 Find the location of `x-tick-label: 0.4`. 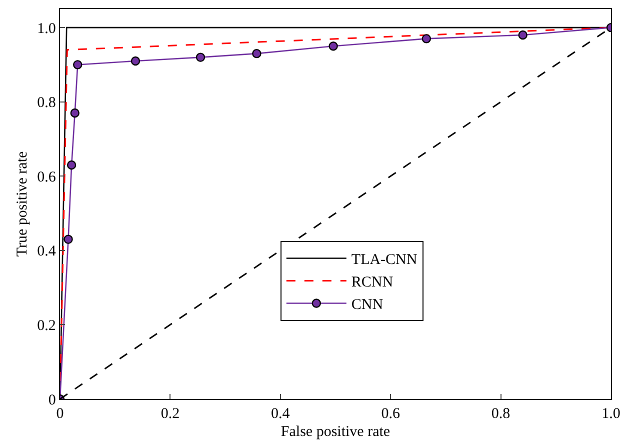

x-tick-label: 0.4 is located at coordinates (280, 414).